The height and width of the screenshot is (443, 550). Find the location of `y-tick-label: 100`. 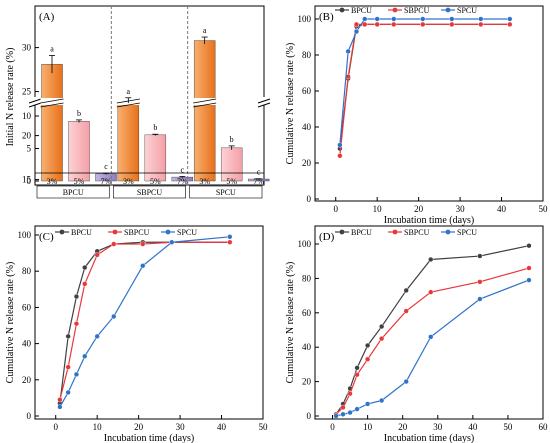

y-tick-label: 100 is located at coordinates (305, 244).